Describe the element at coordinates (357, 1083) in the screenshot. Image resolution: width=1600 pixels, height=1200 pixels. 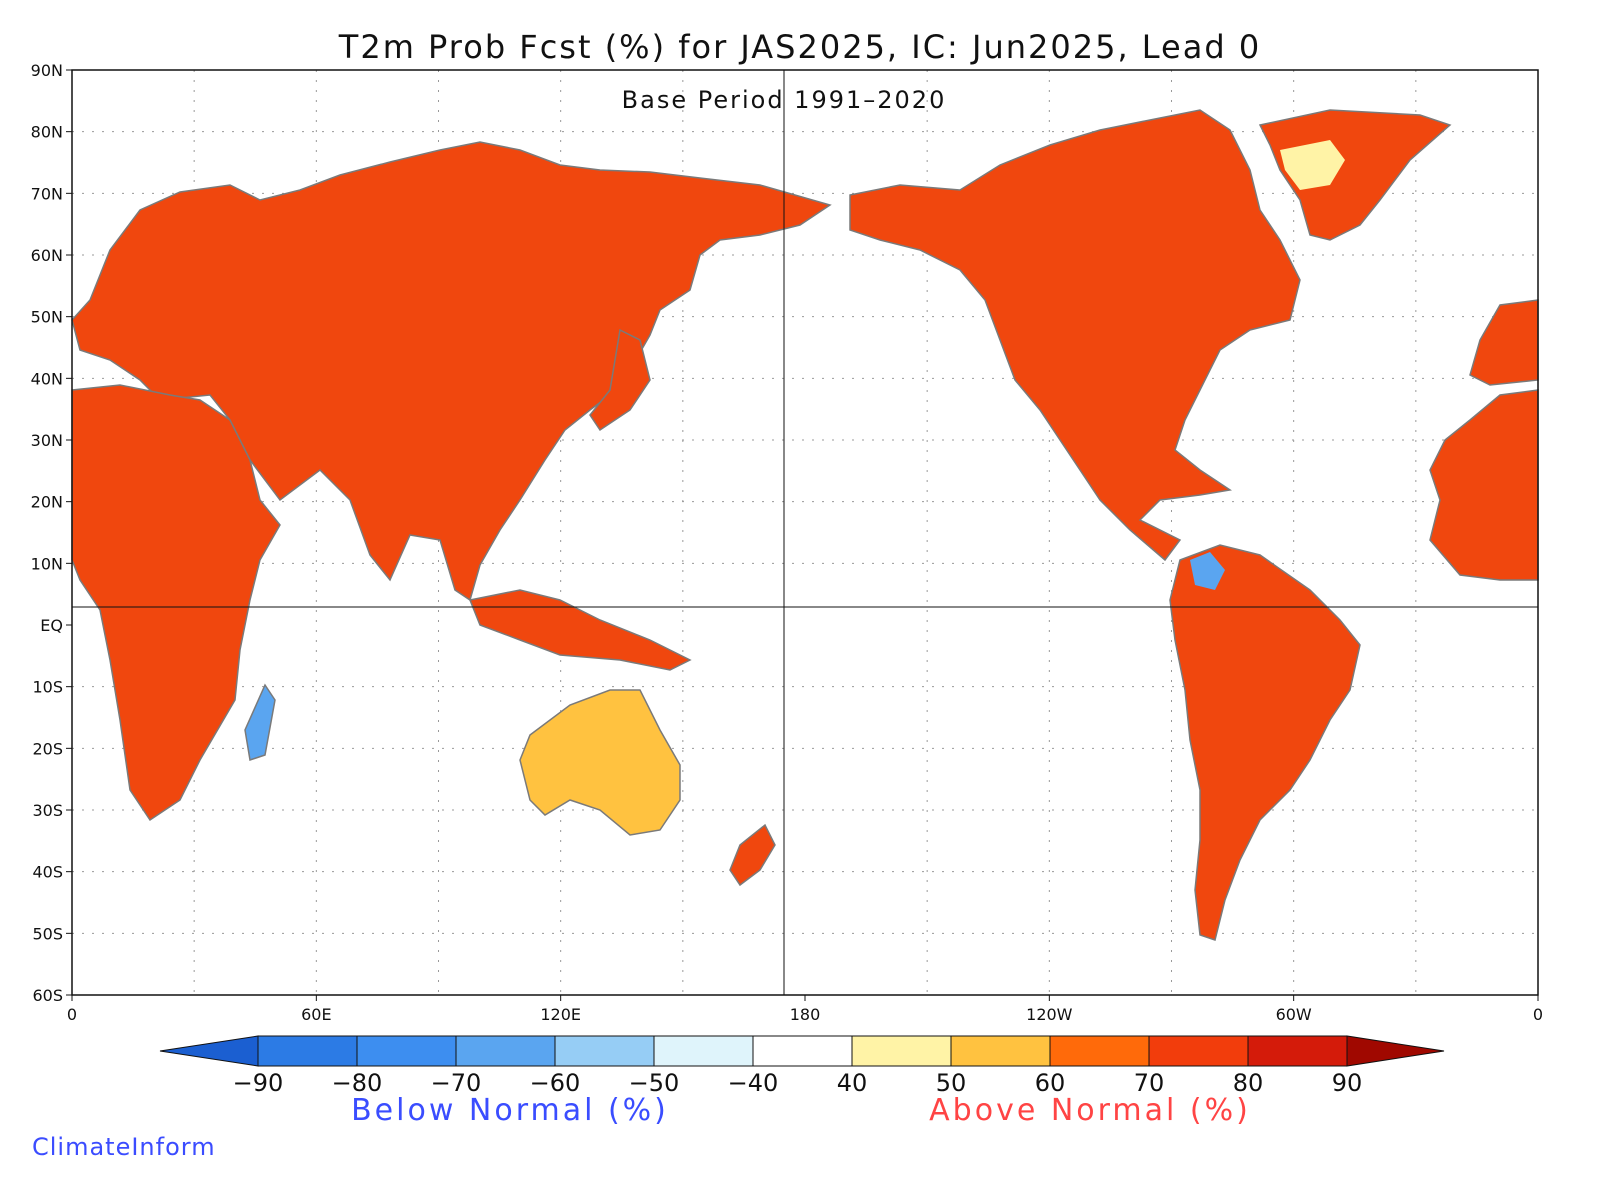
I see `colorbar-tick-label: −80` at that location.